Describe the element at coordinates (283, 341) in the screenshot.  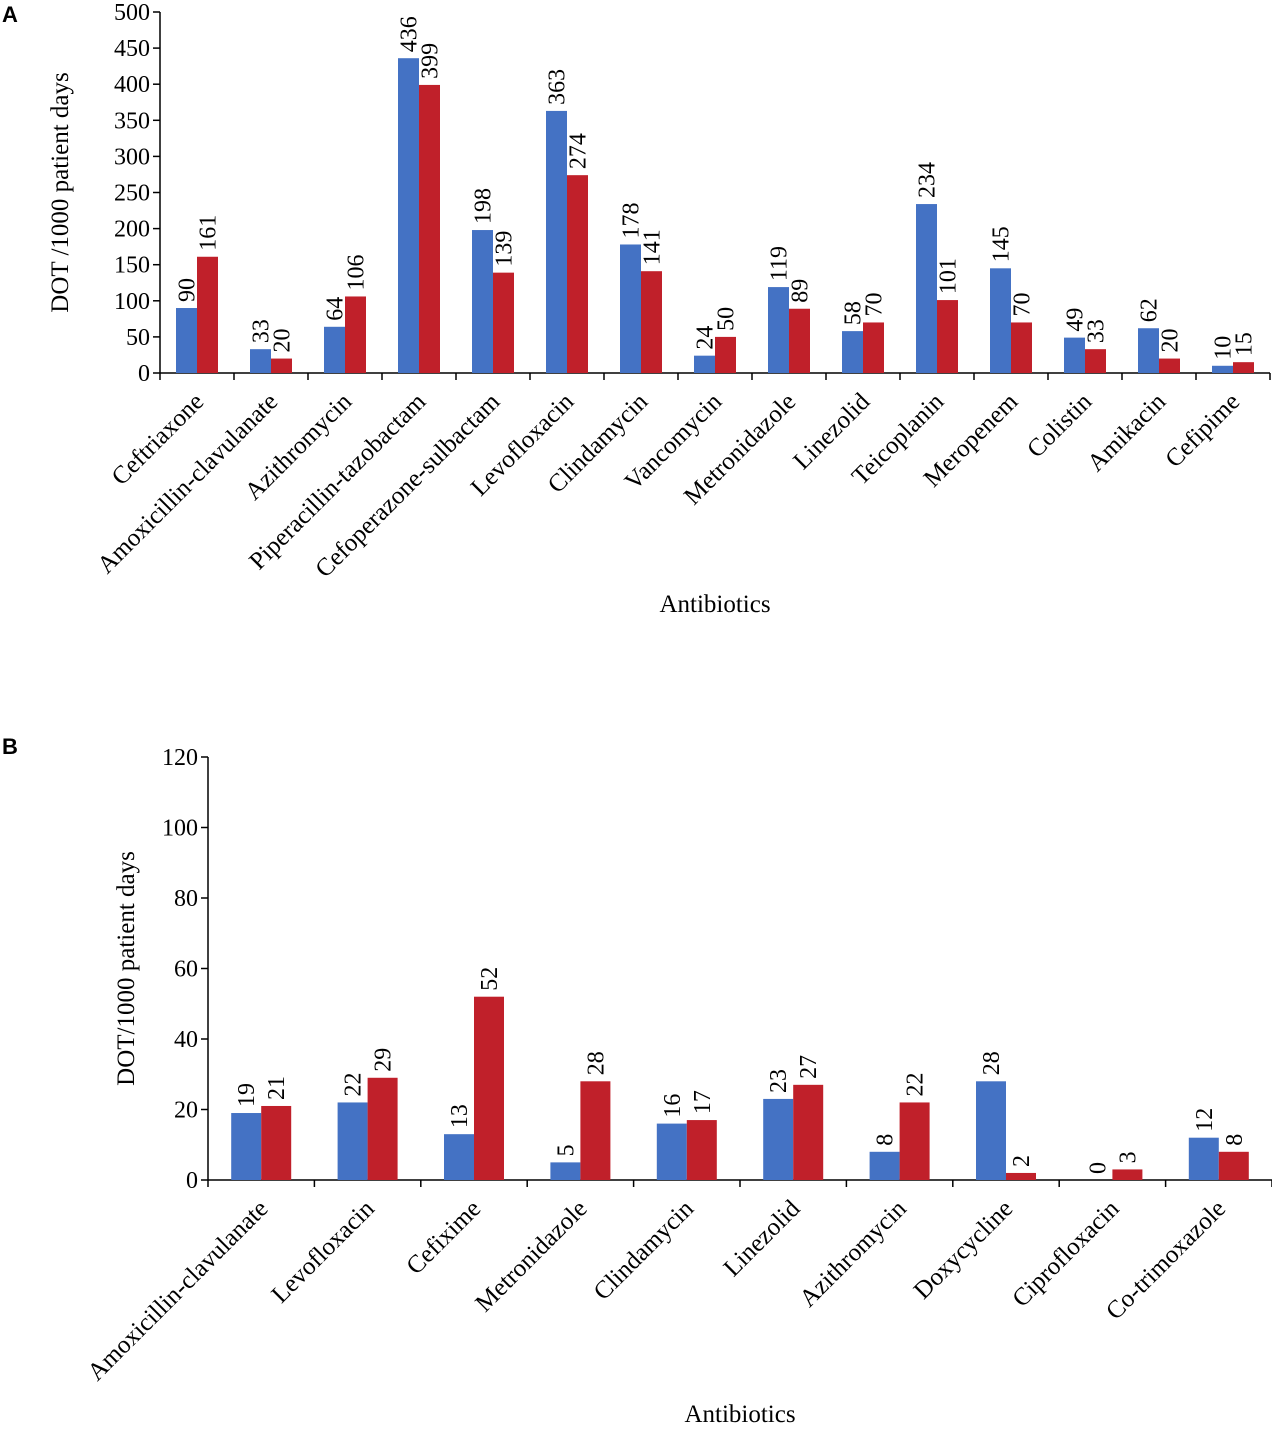
I see `panel-a-data-label: 20` at that location.